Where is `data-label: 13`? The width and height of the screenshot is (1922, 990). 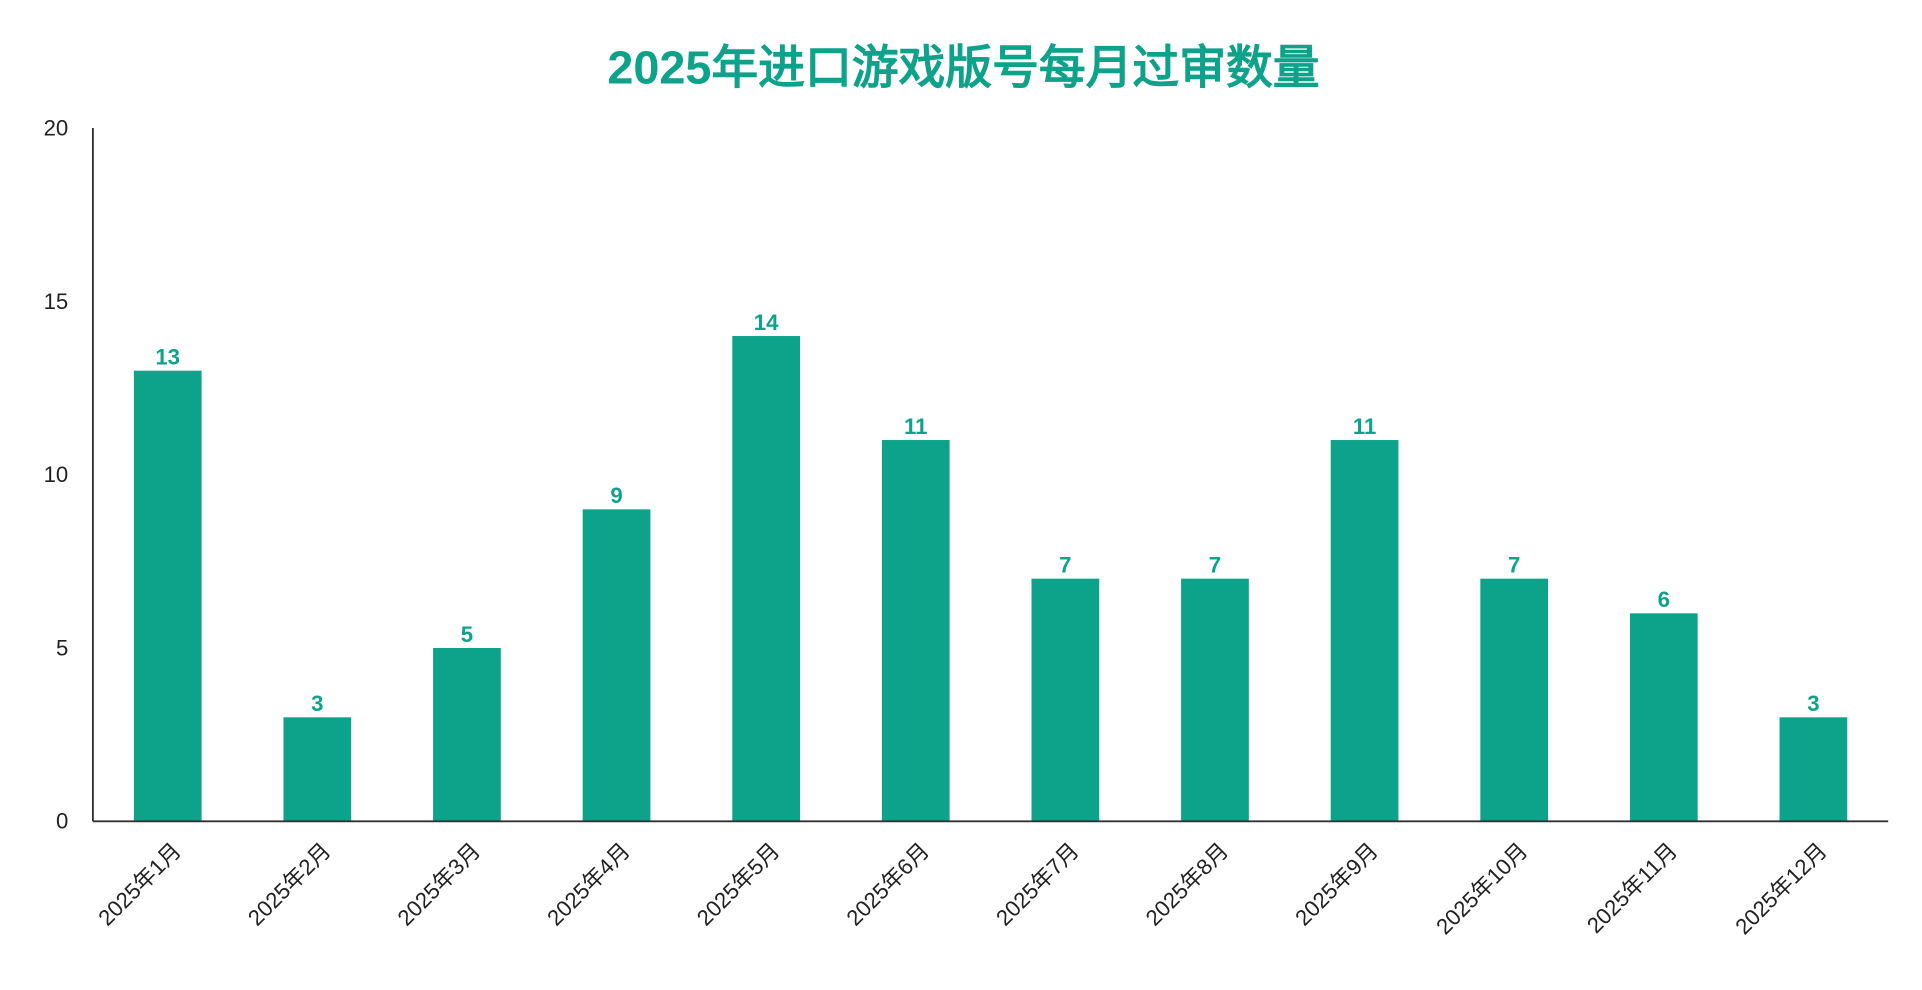 data-label: 13 is located at coordinates (167, 357).